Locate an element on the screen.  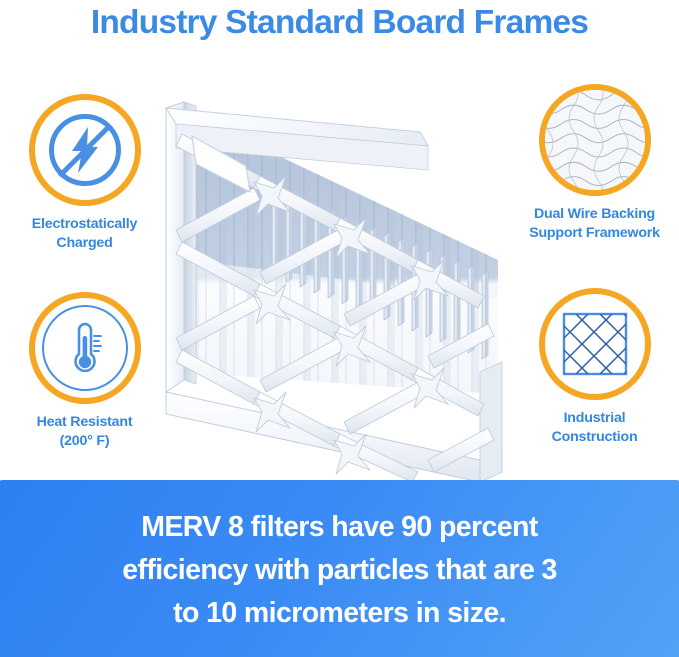
feature-caption-line1: Heat Resistant is located at coordinates (84, 422).